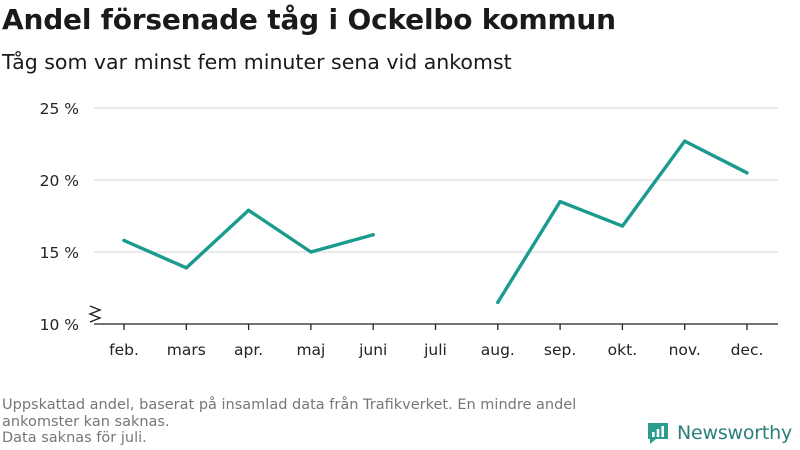 Image resolution: width=800 pixels, height=450 pixels. Describe the element at coordinates (59, 253) in the screenshot. I see `y-tick-label: 15 %` at that location.